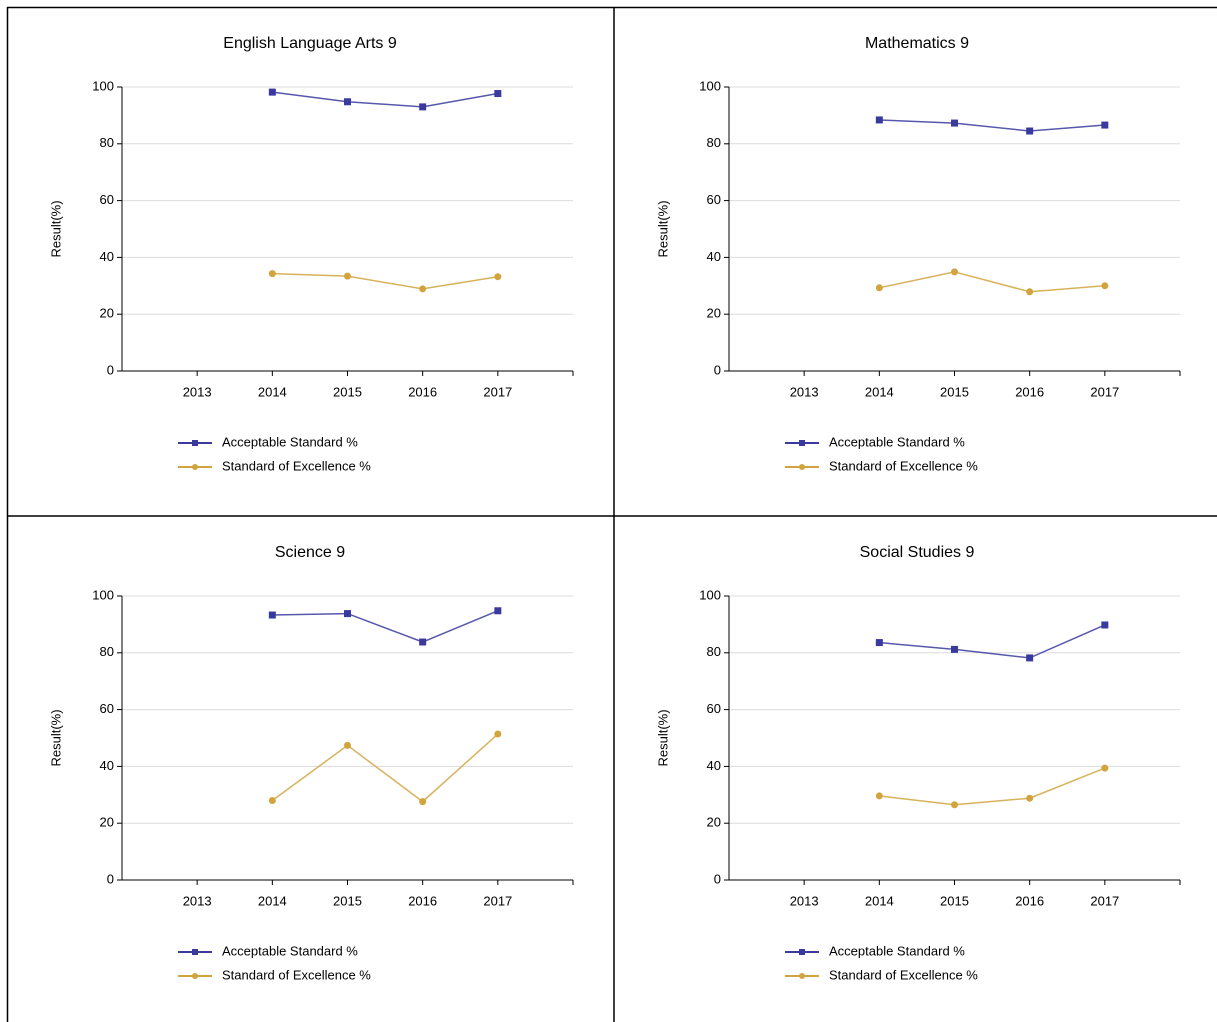 The width and height of the screenshot is (1217, 1022). Describe the element at coordinates (310, 43) in the screenshot. I see `chart-title: English Language Arts 9` at that location.